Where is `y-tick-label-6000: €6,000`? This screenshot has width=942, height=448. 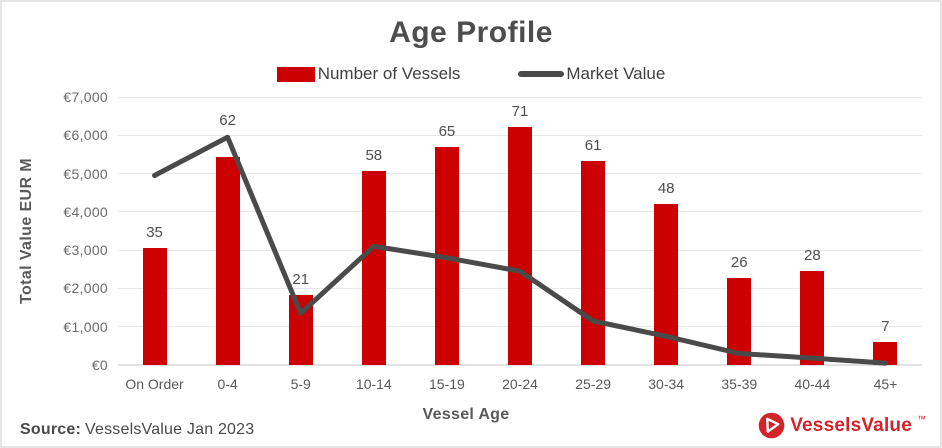
y-tick-label-6000: €6,000 is located at coordinates (85, 135).